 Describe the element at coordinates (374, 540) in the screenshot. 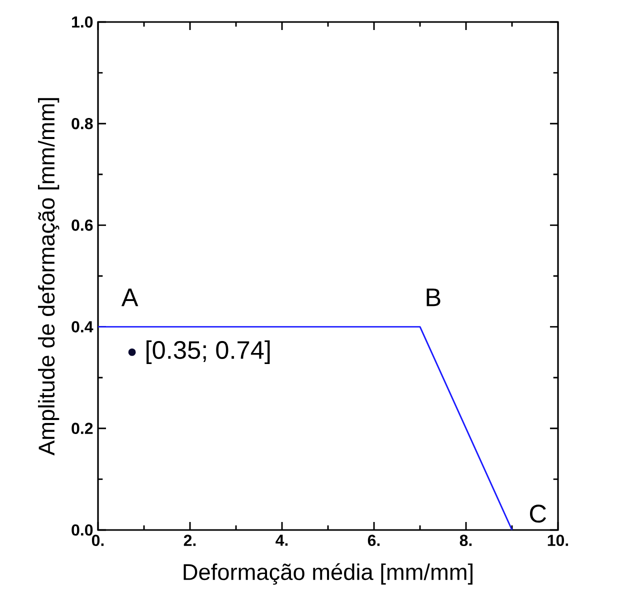

I see `x-tick-label: 6.` at that location.